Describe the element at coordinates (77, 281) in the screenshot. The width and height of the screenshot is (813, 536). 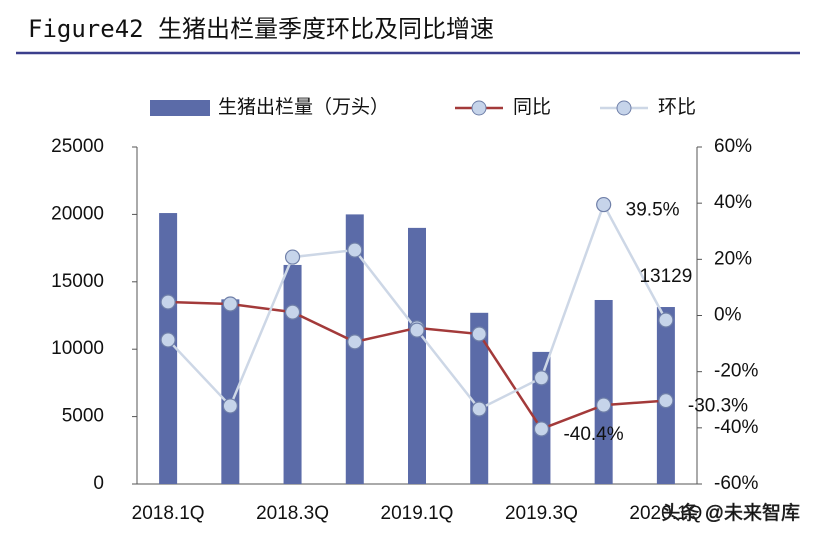
I see `y-tick-label: 15000` at that location.